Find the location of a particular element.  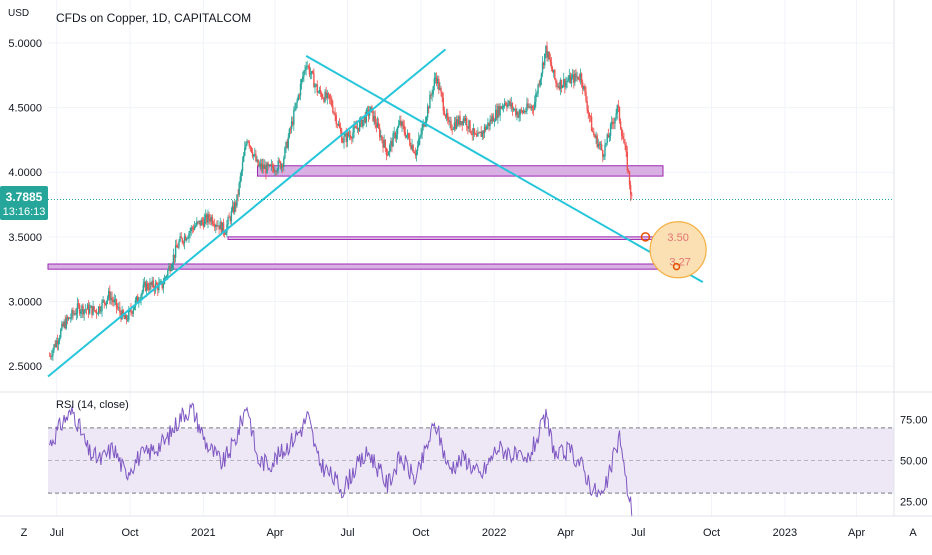

time-axis-ticks: Jul Oct 2021 Apr Jul Oct 2022 Apr Jul Oct 2023 Apr is located at coordinates (458, 533).